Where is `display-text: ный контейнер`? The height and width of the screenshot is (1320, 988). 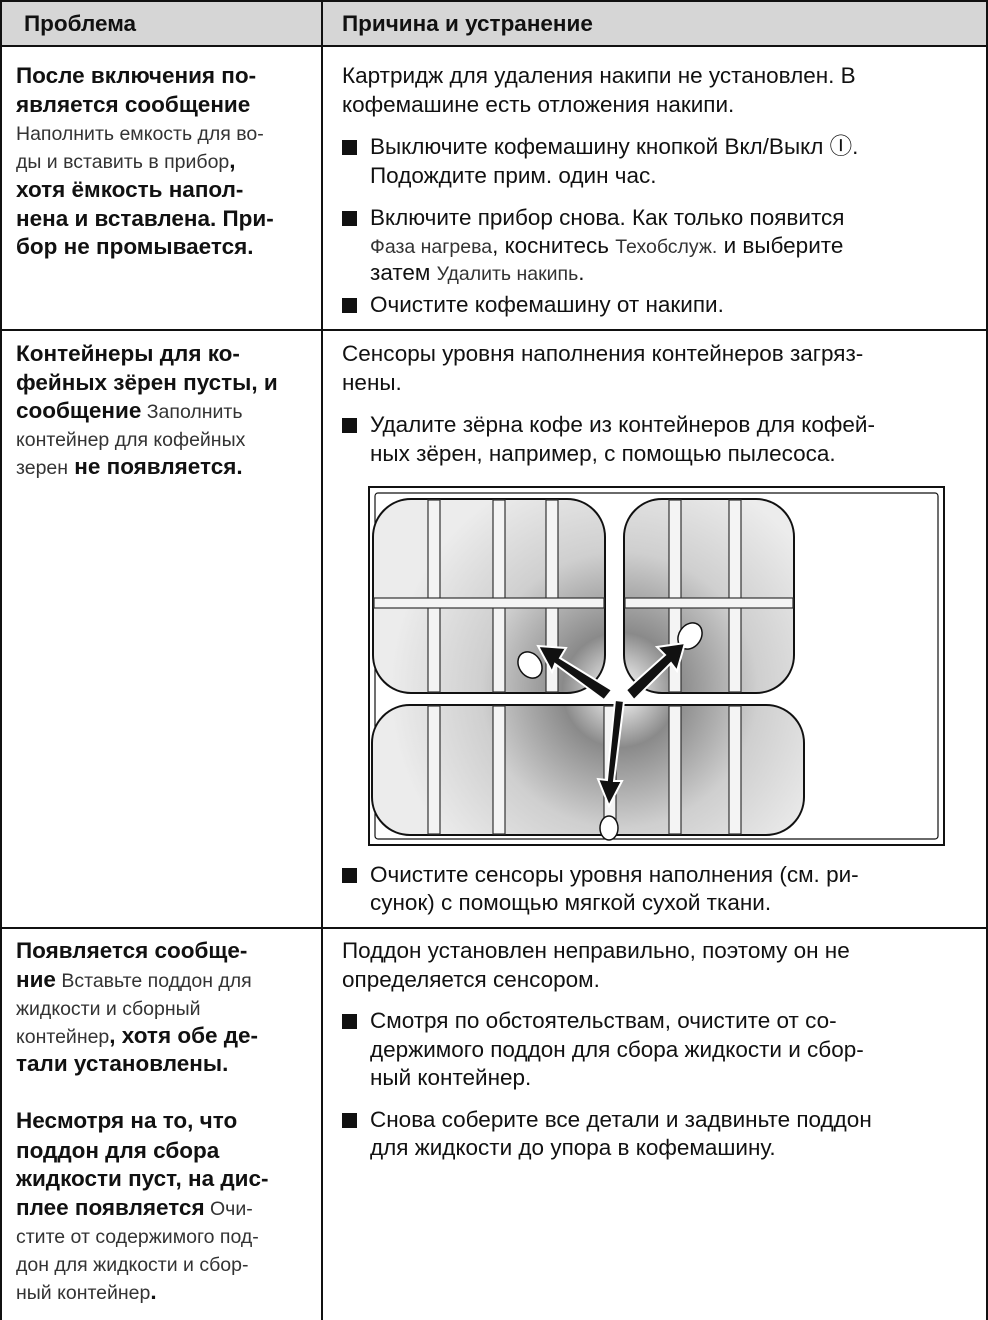
display-text: ный контейнер is located at coordinates (83, 1293).